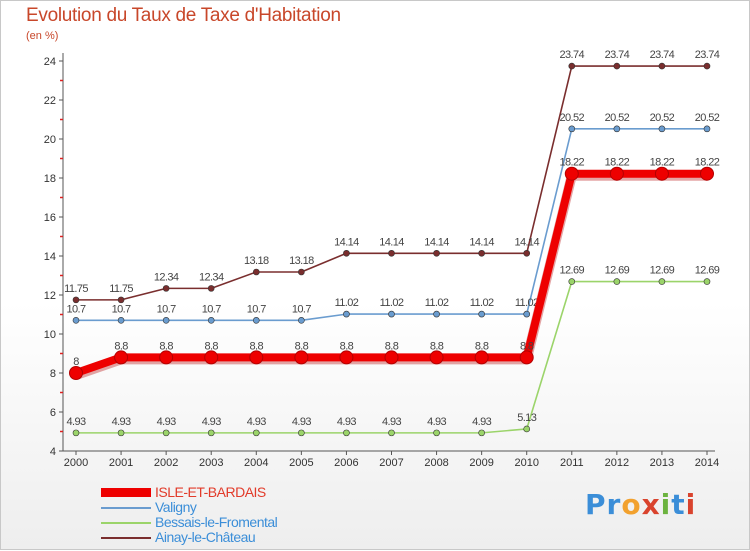 The width and height of the screenshot is (750, 551). What do you see at coordinates (176, 507) in the screenshot?
I see `legend-label: Valigny` at bounding box center [176, 507].